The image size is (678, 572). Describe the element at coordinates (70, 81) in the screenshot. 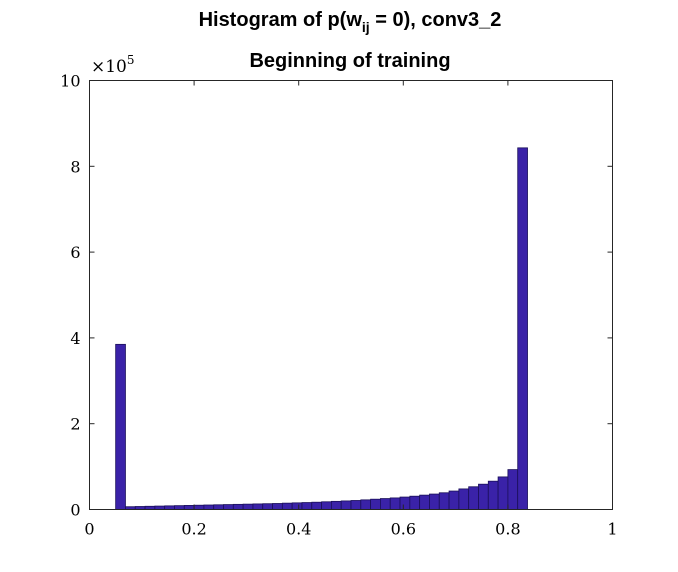

I see `y-tick-label: 10` at that location.